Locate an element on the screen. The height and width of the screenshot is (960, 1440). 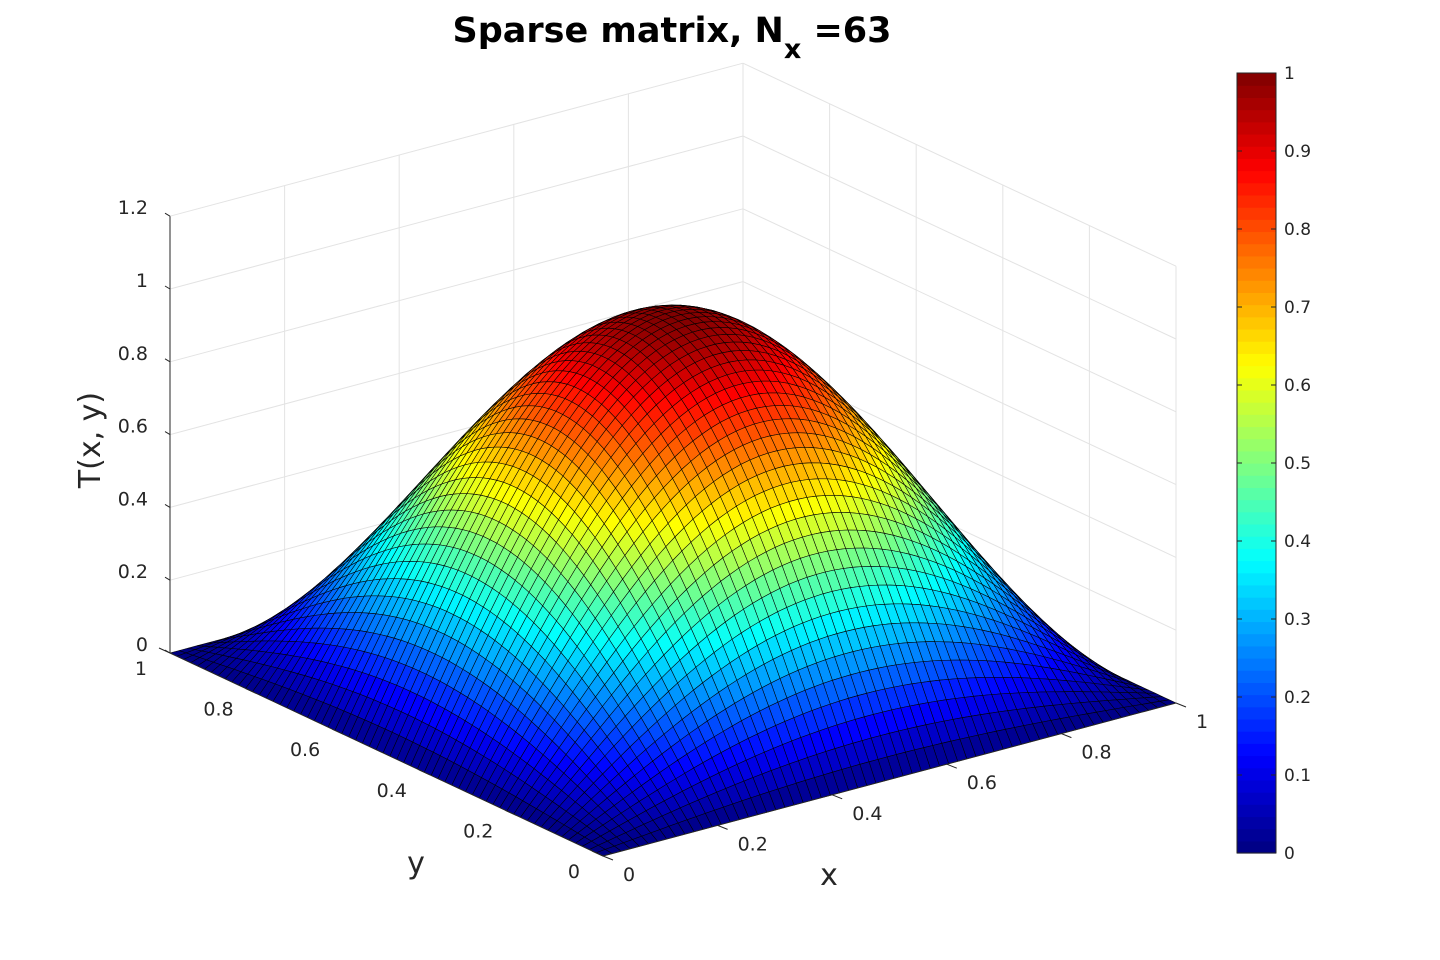
y-tick-label: 0.6 is located at coordinates (305, 750).